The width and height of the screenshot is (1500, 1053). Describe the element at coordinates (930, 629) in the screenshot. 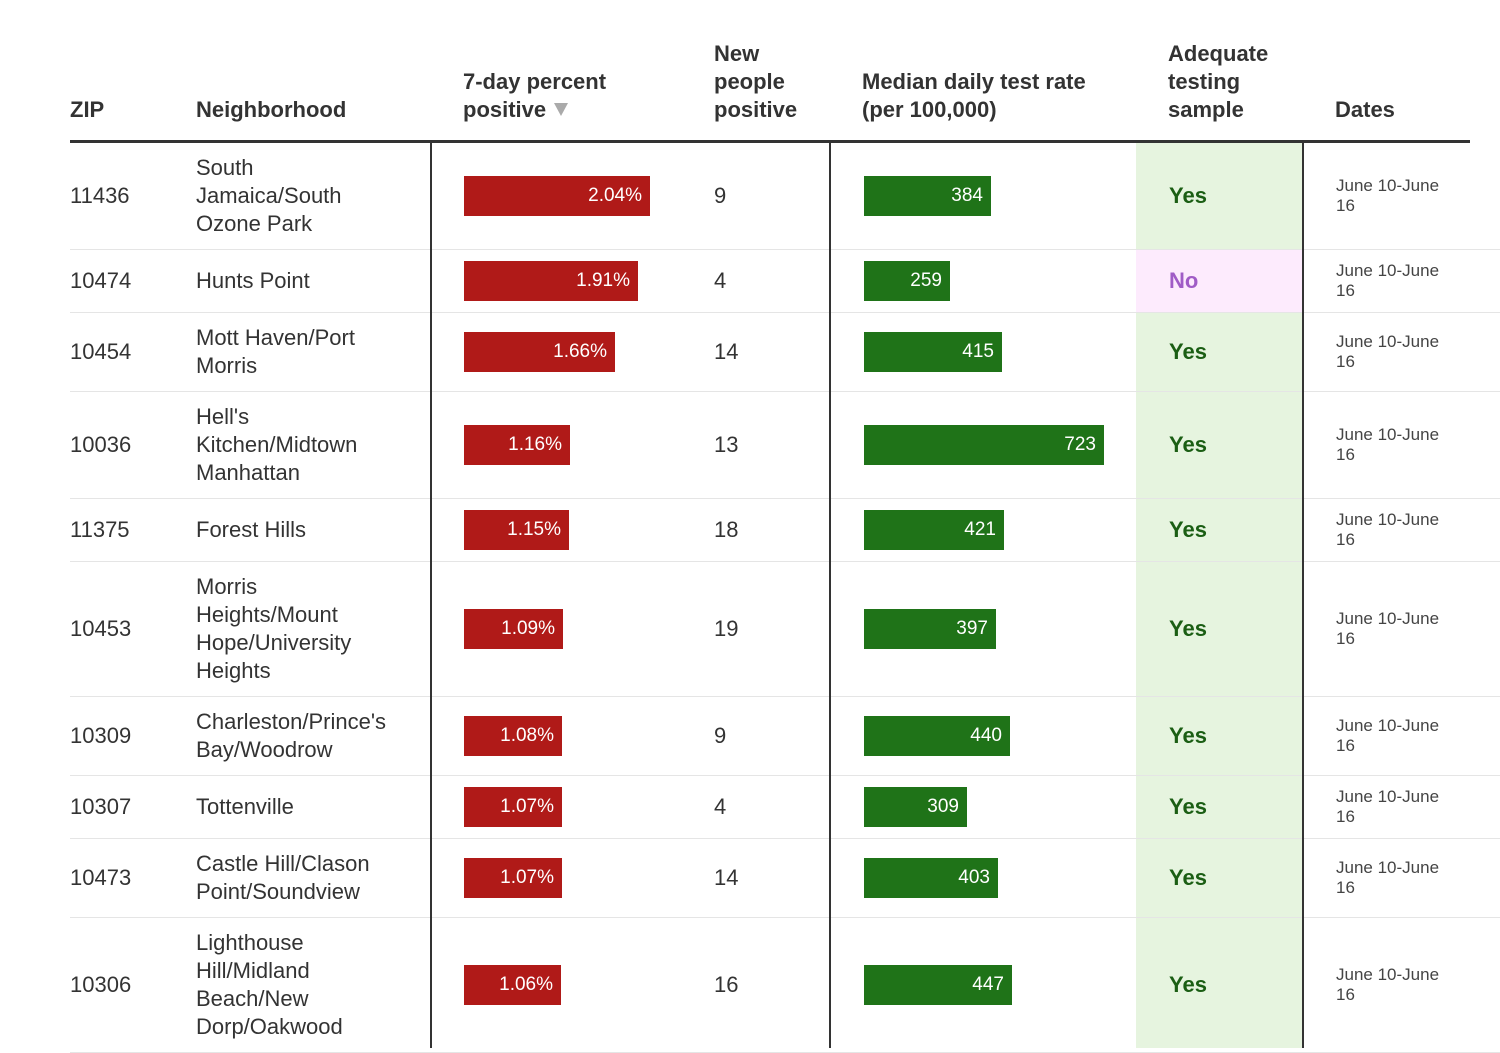

I see `test-rate-bar: 397` at that location.